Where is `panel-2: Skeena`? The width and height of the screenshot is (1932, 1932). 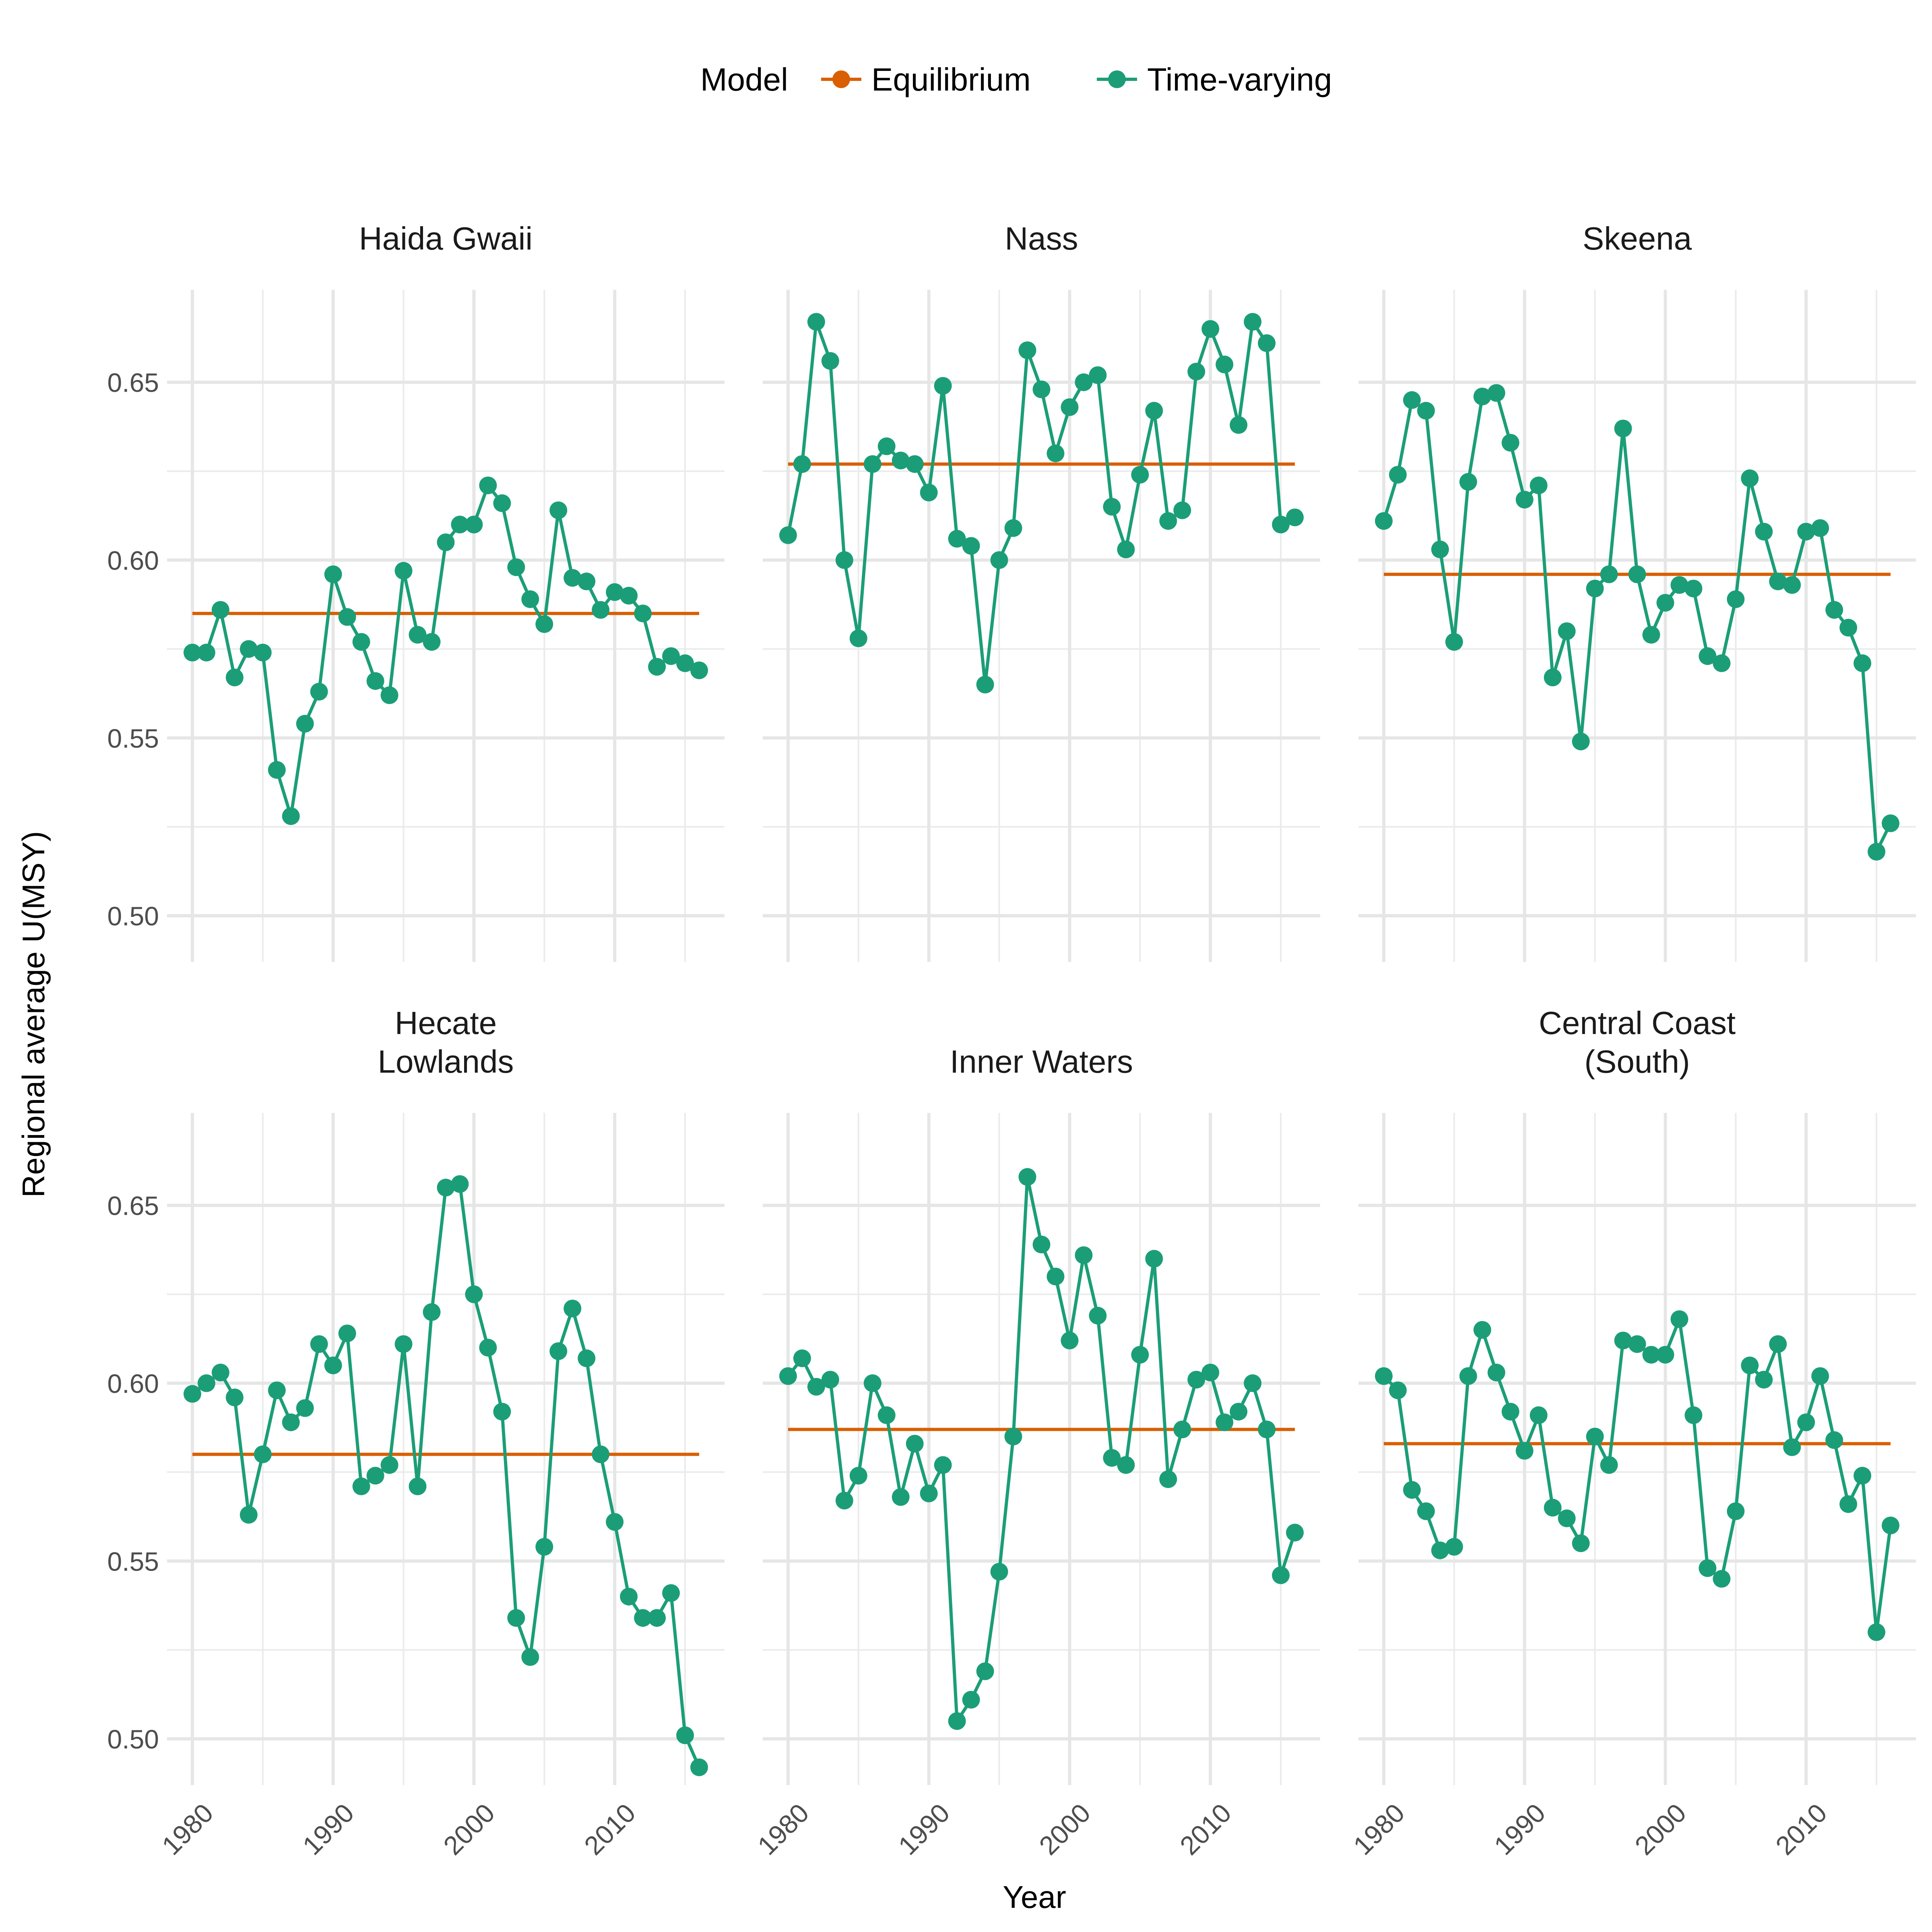
panel-2: Skeena is located at coordinates (1637, 591).